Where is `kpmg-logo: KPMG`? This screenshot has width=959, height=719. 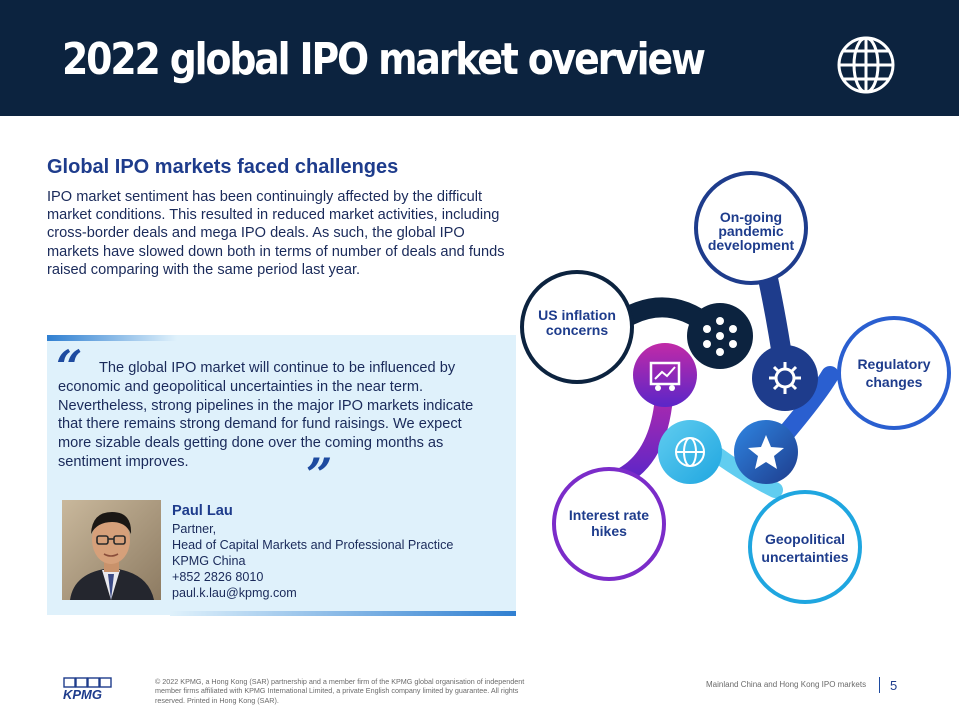
kpmg-logo: KPMG is located at coordinates (87, 689).